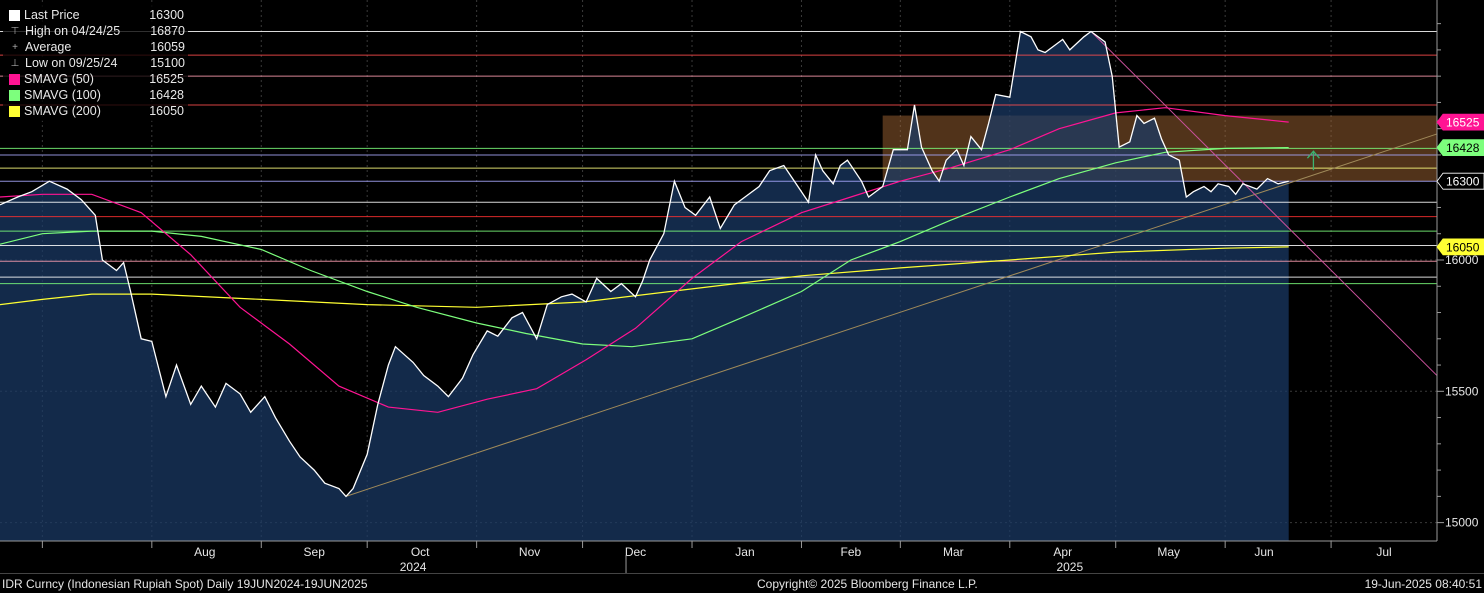 This screenshot has height=593, width=1484. What do you see at coordinates (1462, 260) in the screenshot?
I see `y-tick-label: 16000` at bounding box center [1462, 260].